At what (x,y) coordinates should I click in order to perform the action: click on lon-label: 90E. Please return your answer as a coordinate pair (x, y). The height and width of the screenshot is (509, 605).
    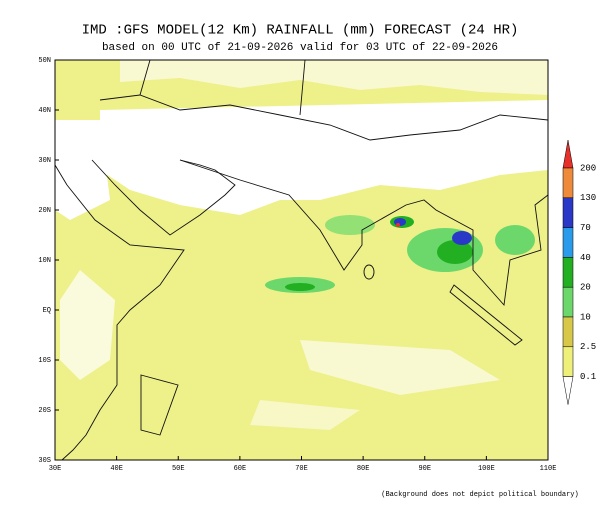
    Looking at the image, I should click on (424, 469).